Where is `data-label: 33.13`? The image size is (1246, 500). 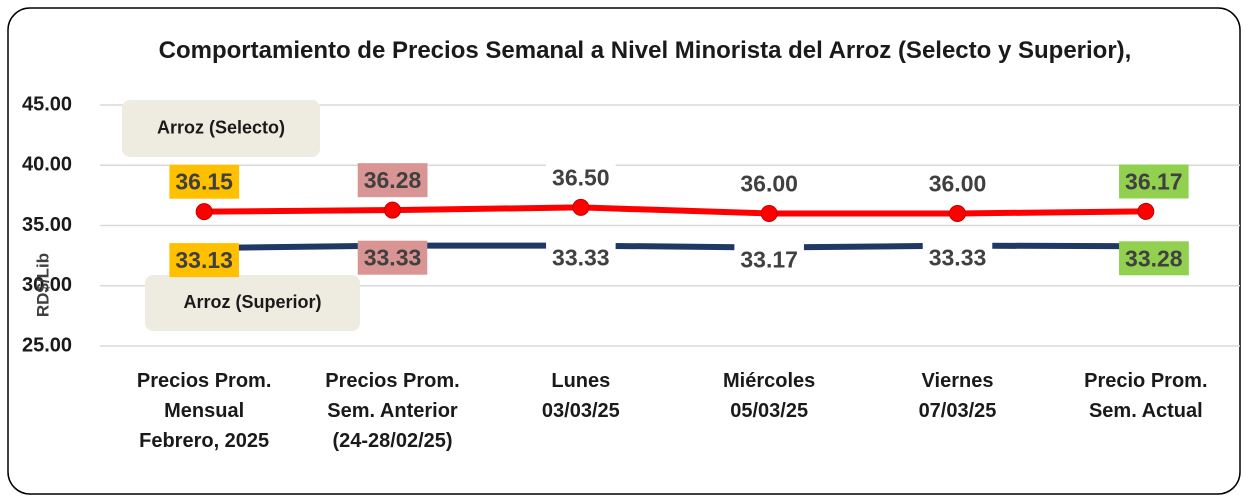 data-label: 33.13 is located at coordinates (204, 260).